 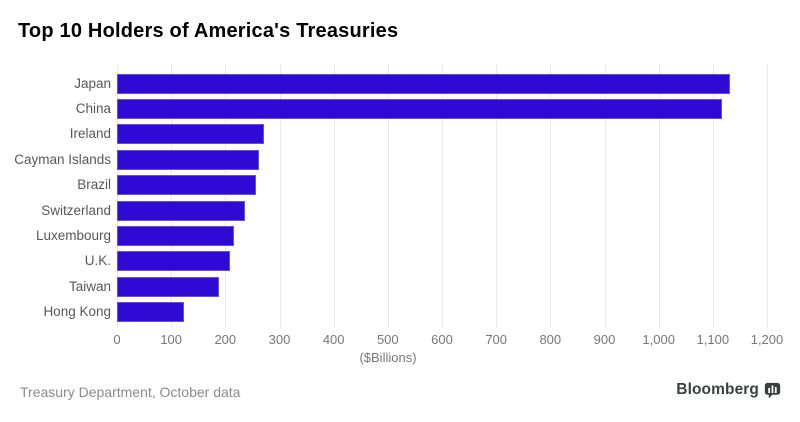 What do you see at coordinates (767, 339) in the screenshot?
I see `x-tick-1200: 1,200` at bounding box center [767, 339].